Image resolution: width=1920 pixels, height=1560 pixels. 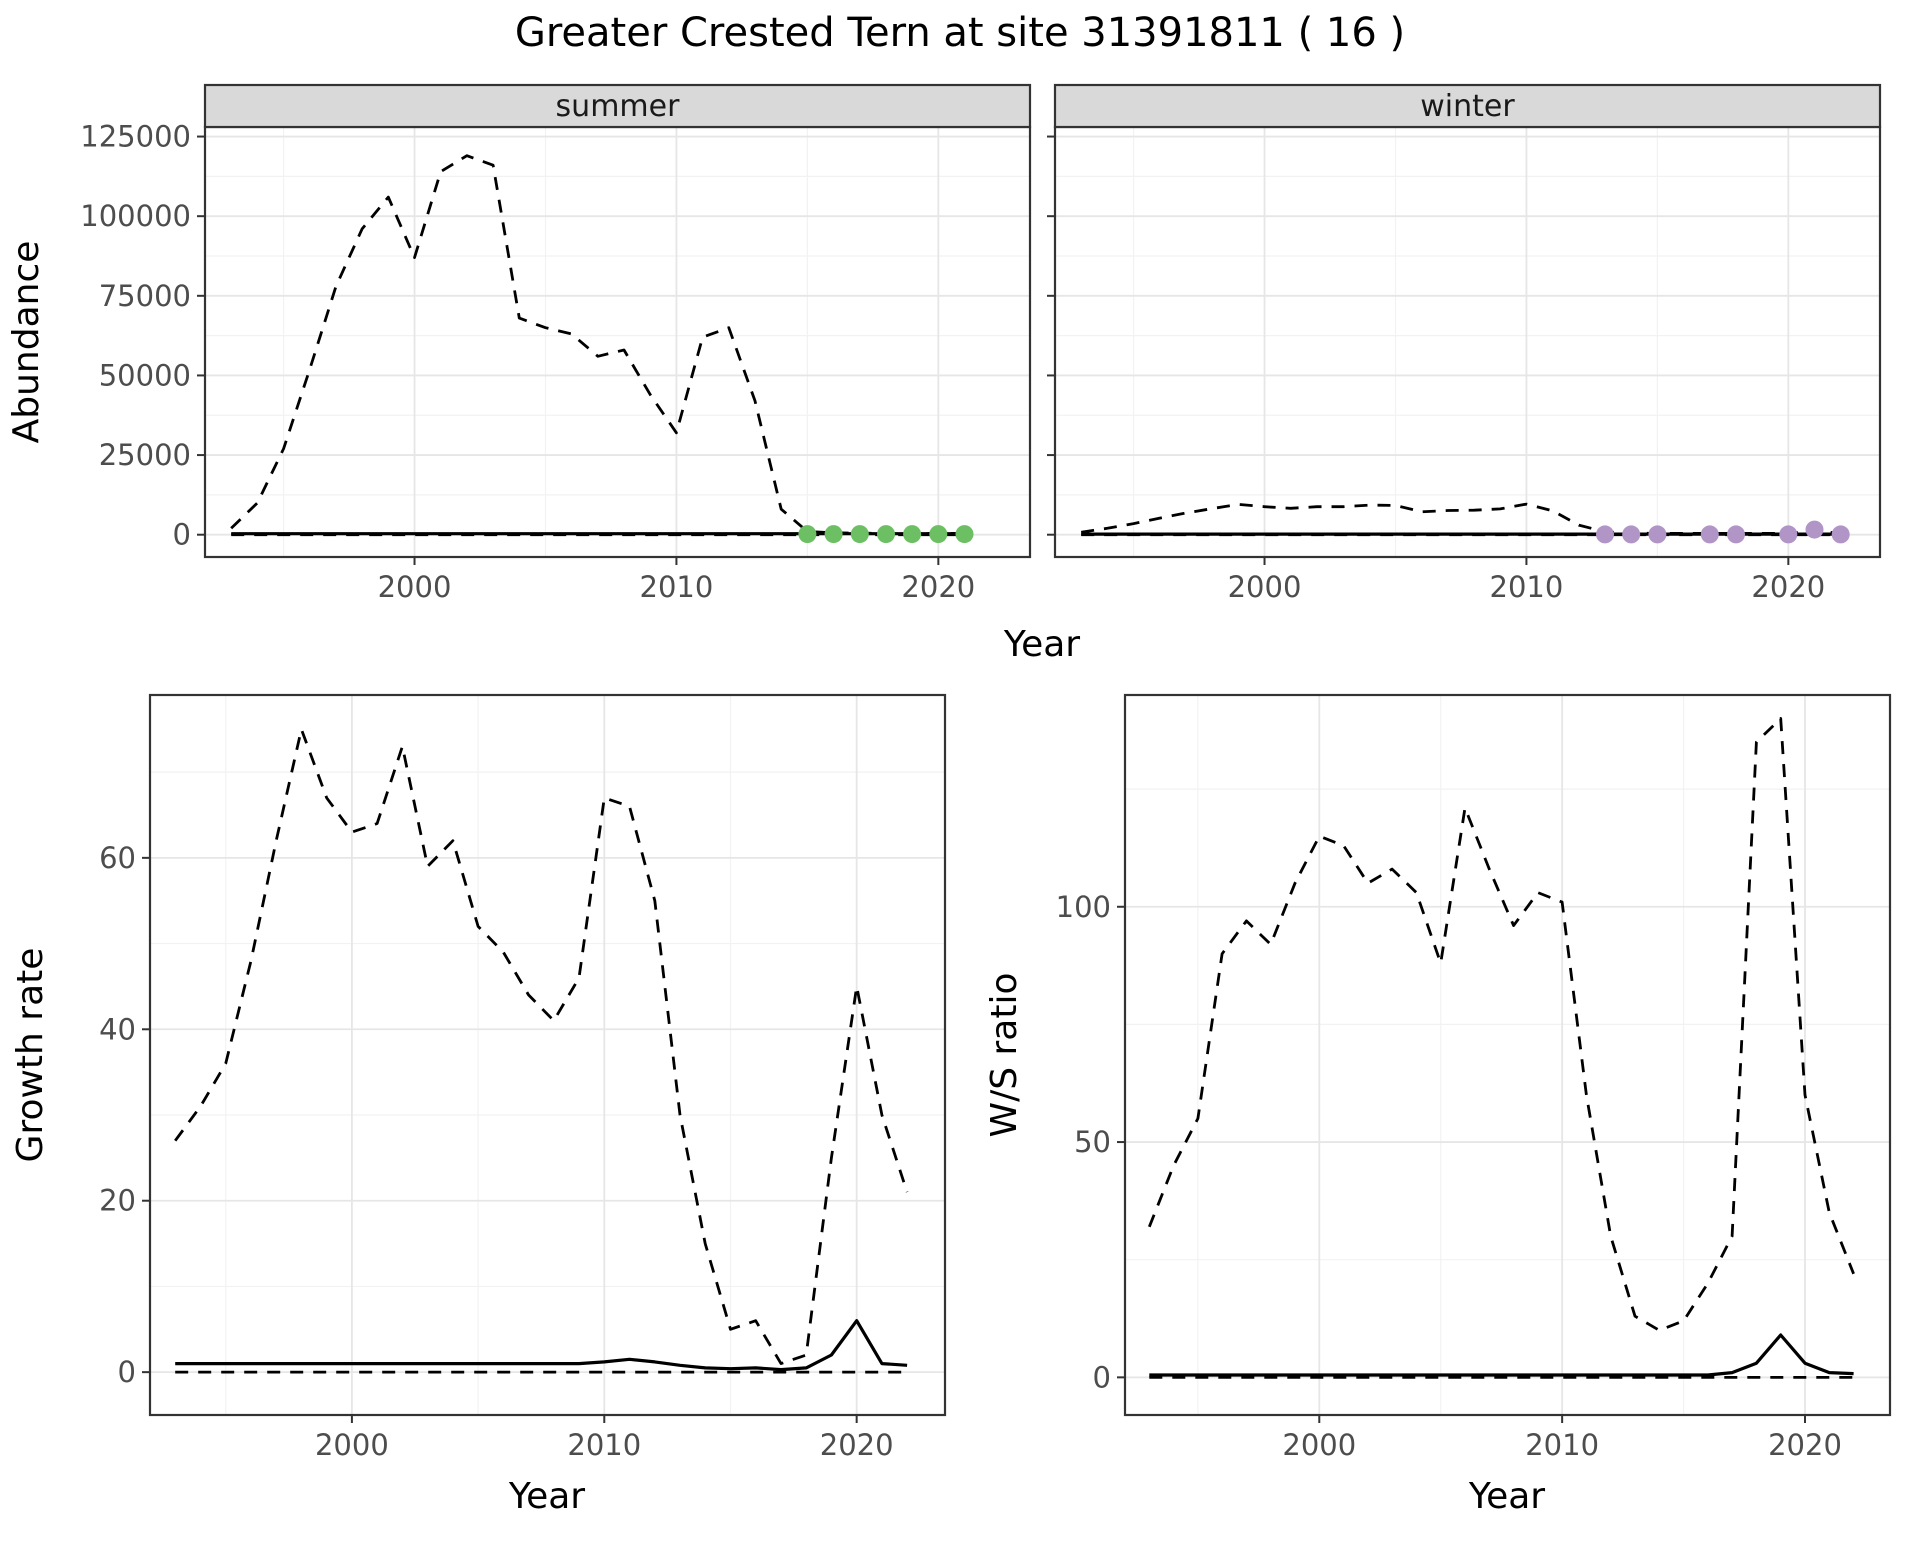 I want to click on facet-strip-winter, so click(x=1467, y=106).